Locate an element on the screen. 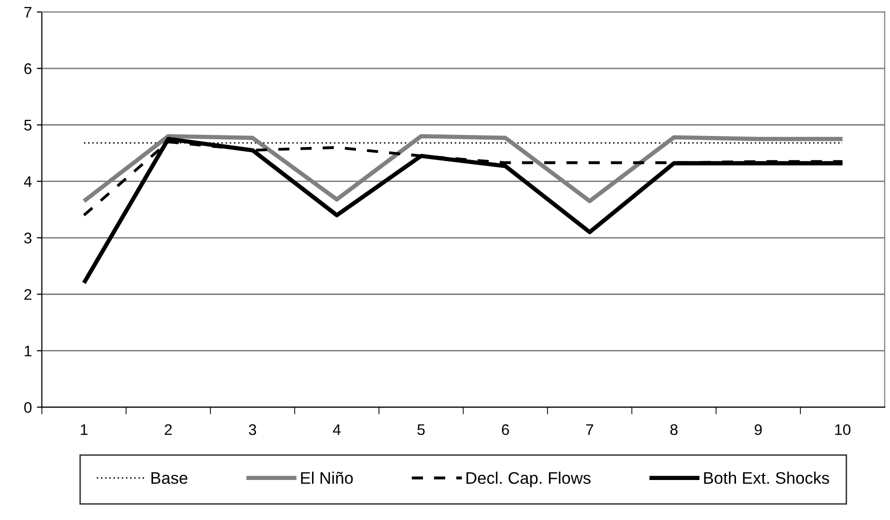 The height and width of the screenshot is (520, 890). x-tick-label: 7 is located at coordinates (590, 429).